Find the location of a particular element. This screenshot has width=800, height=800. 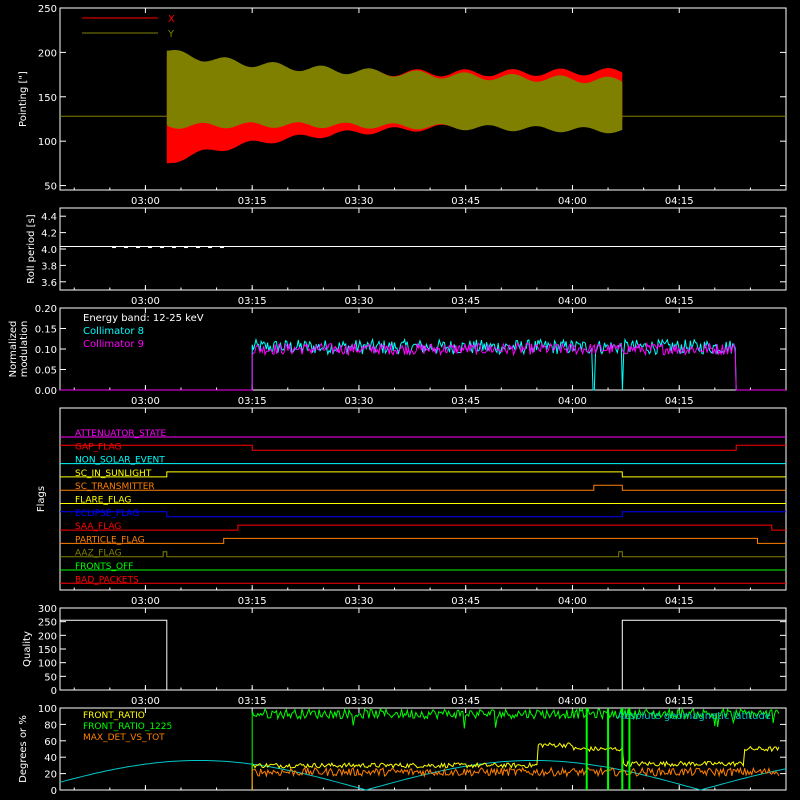

ratio-series-front-ratio is located at coordinates (515, 766).